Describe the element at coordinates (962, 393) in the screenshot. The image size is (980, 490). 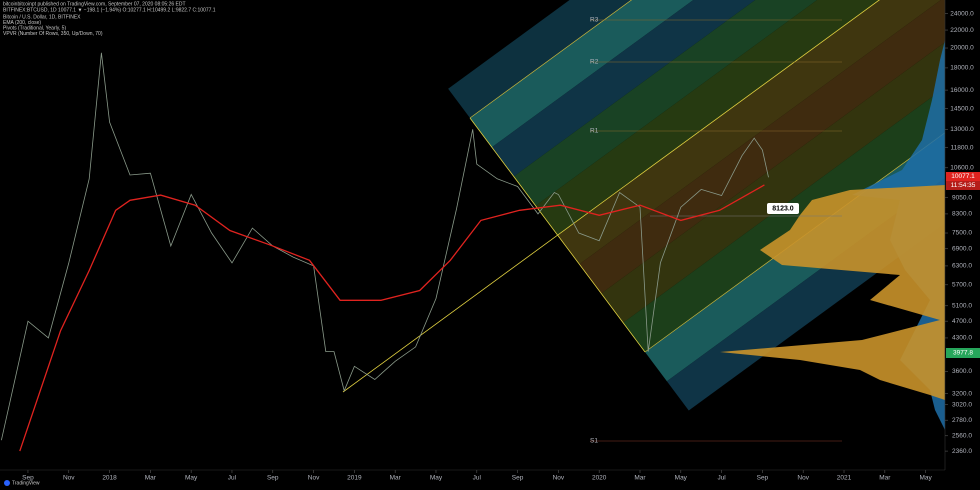
I see `y-tick-label: 3200.0` at that location.